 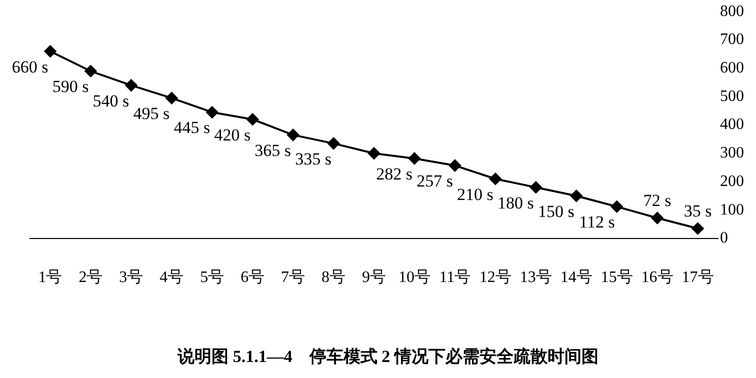 I want to click on data-label: 210 s, so click(x=475, y=194).